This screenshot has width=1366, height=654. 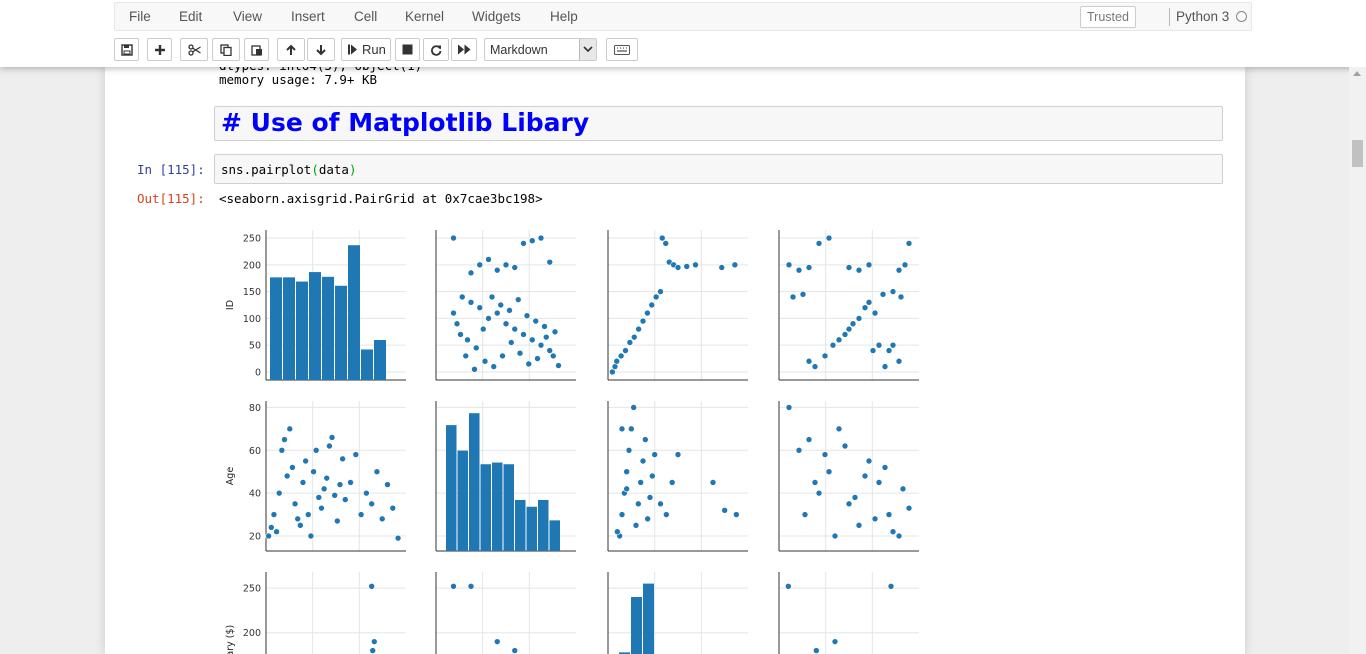 What do you see at coordinates (315, 169) in the screenshot?
I see `code-paren-open: (` at bounding box center [315, 169].